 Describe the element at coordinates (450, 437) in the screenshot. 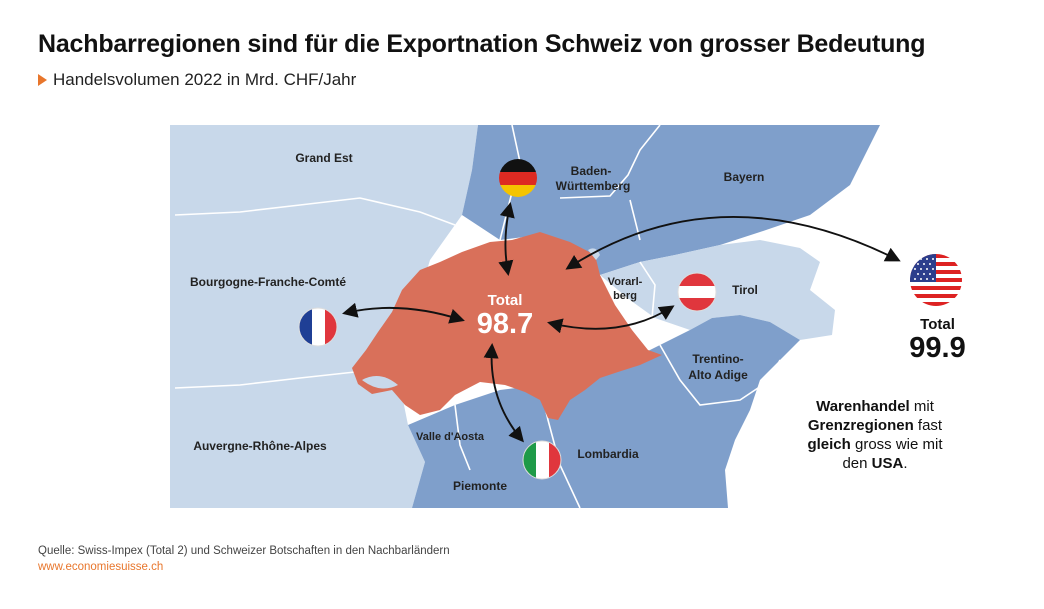

I see `label-valle-daosta: Valle d'Aosta` at that location.